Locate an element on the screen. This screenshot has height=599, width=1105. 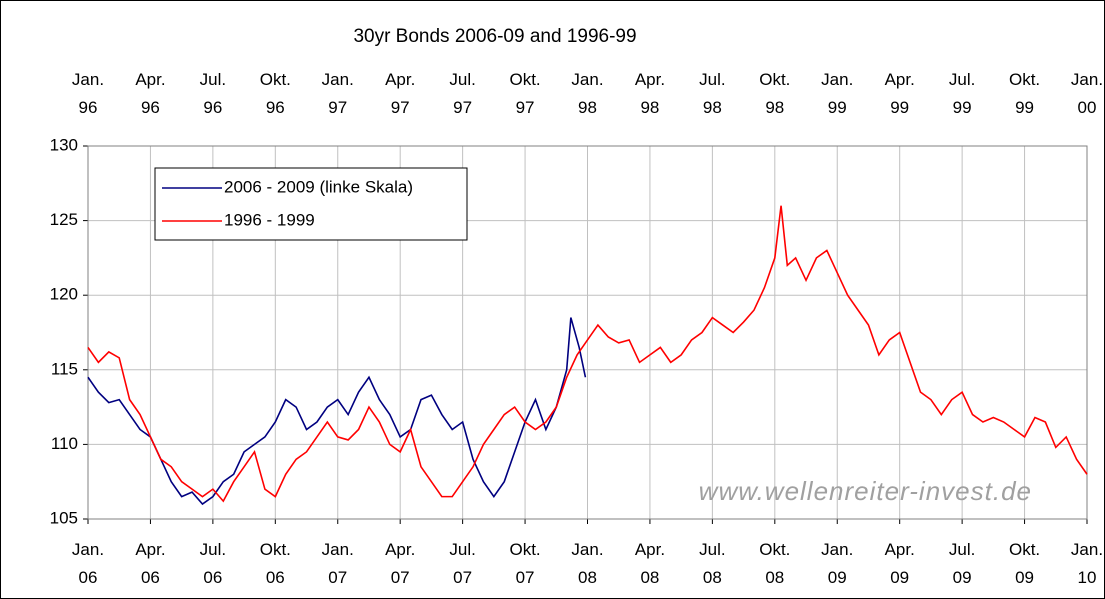
y-tick-label: 110 is located at coordinates (64, 443).